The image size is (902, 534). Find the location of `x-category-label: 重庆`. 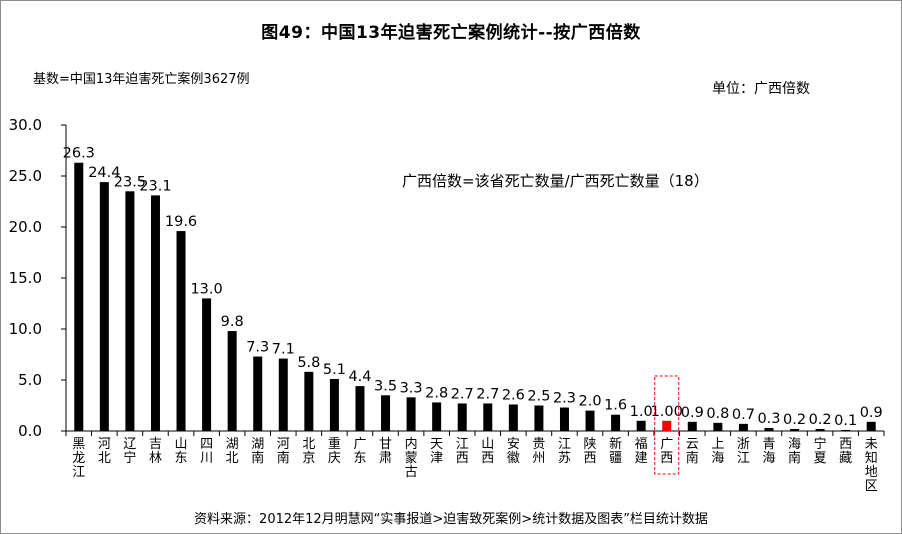

x-category-label: 重庆 is located at coordinates (334, 451).